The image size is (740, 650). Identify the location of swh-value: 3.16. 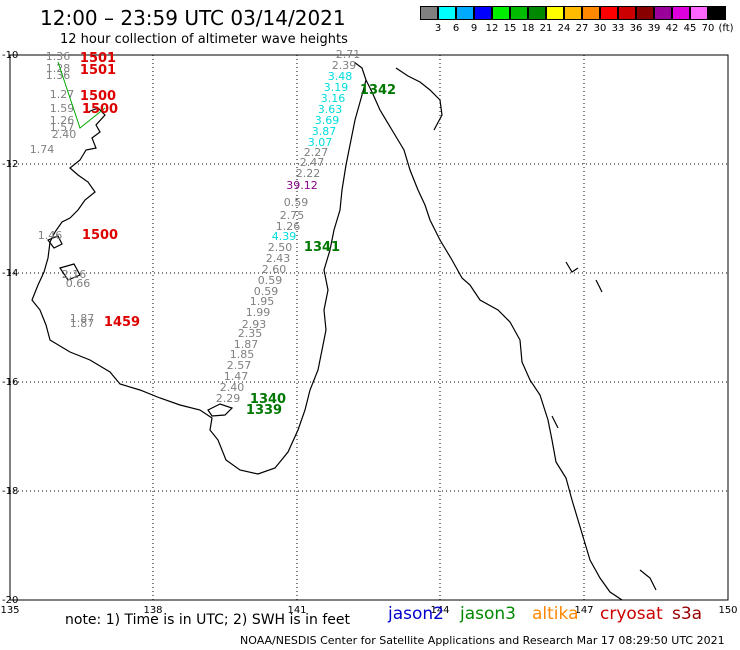
(333, 98).